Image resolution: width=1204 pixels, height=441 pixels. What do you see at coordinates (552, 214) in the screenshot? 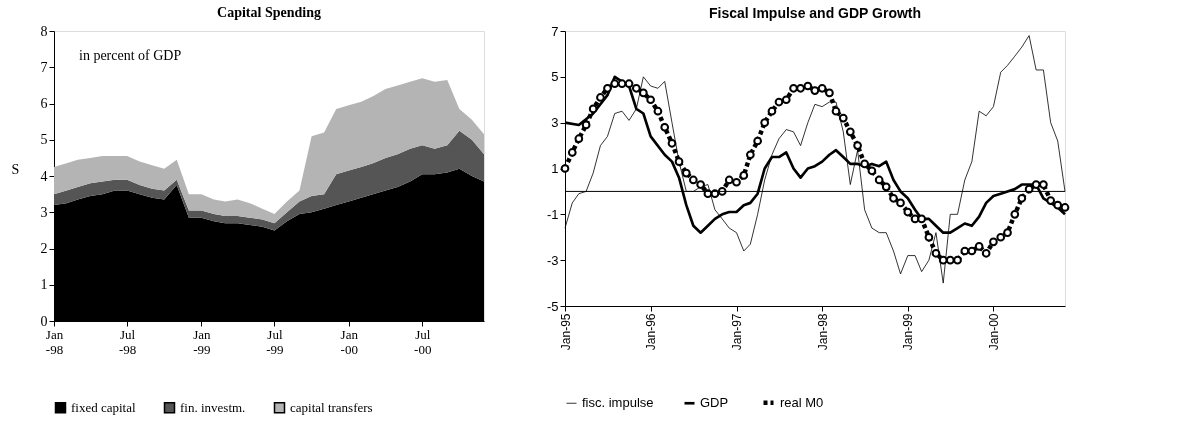
I see `y-tick-label: -1` at bounding box center [552, 214].